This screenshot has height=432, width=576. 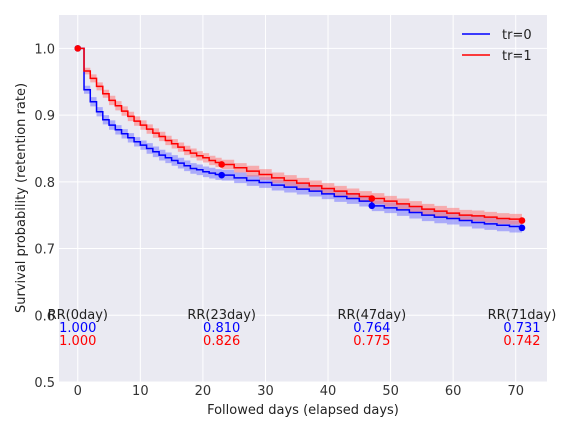 What do you see at coordinates (497, 46) in the screenshot?
I see `legend: tr=0 tr=1` at bounding box center [497, 46].